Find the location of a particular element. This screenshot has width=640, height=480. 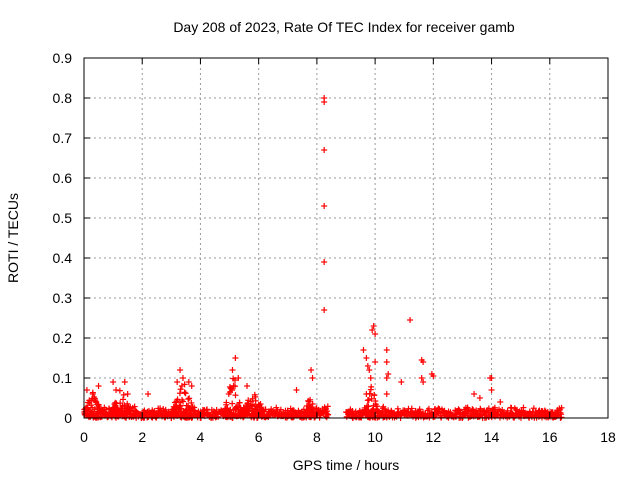

y-tick-label: 0.3 is located at coordinates (63, 298).